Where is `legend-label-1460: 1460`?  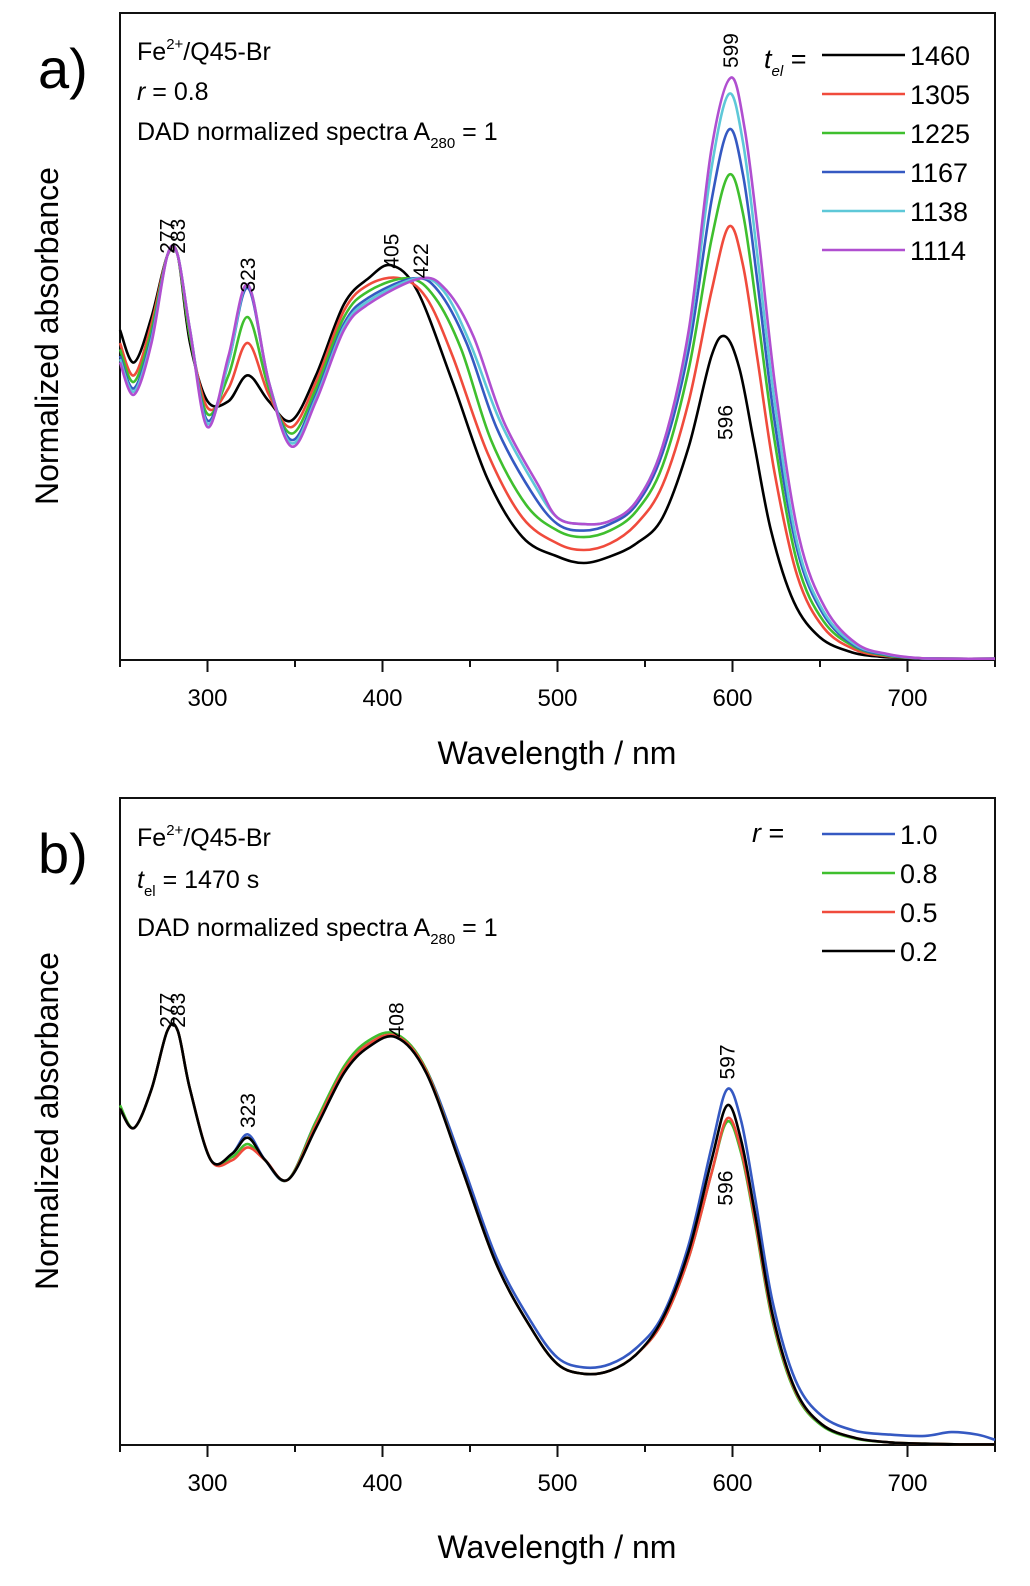 legend-label-1460: 1460 is located at coordinates (940, 56).